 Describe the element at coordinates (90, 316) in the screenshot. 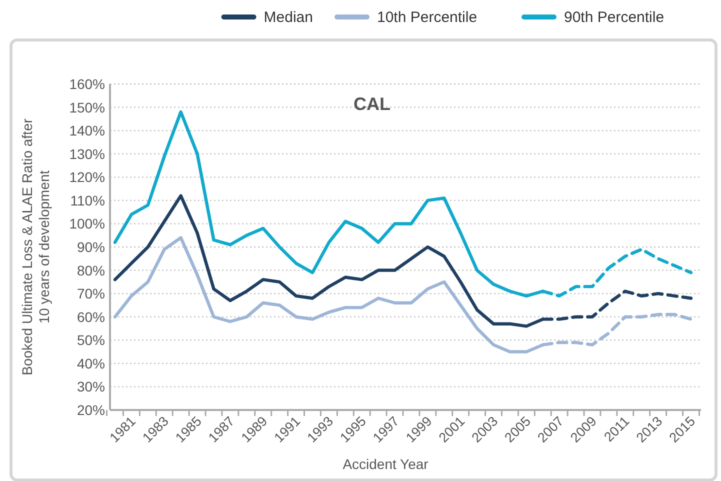

I see `y-tick-label: 60%` at that location.